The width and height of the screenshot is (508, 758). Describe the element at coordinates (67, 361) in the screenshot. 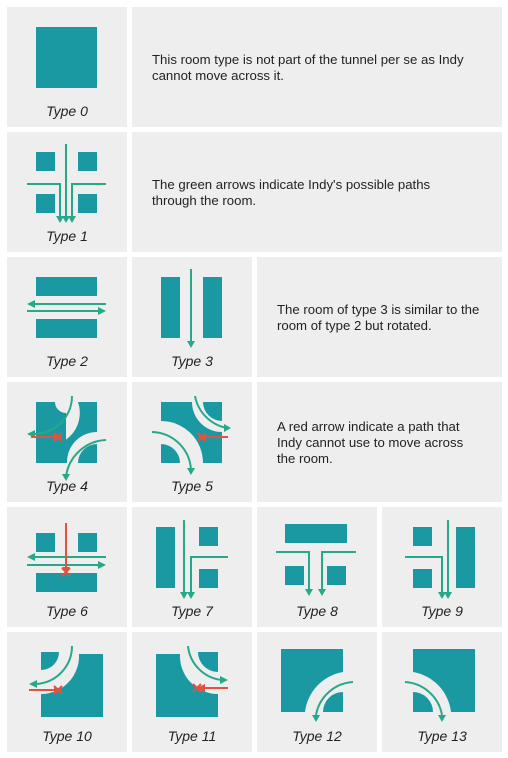

I see `room-type-label: Type 2` at that location.